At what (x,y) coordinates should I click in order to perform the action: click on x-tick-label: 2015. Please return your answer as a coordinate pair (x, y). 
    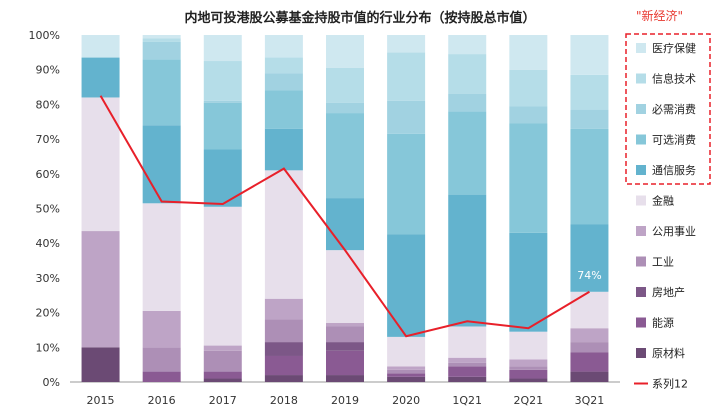
    Looking at the image, I should click on (101, 400).